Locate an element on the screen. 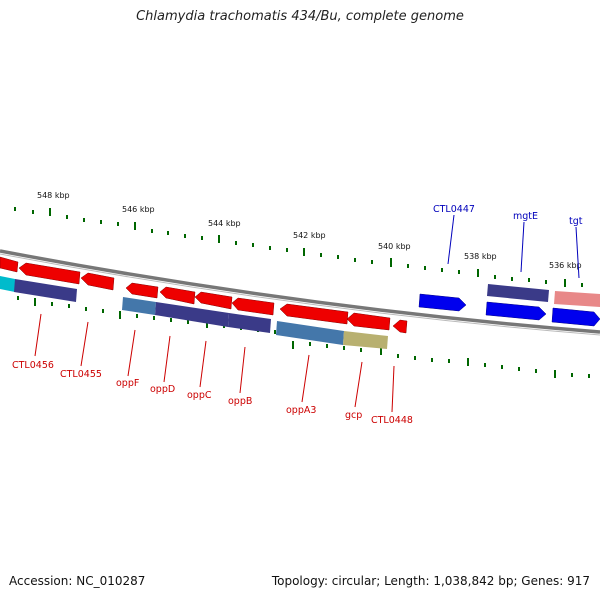  inner-tick-track is located at coordinates (303, 337).